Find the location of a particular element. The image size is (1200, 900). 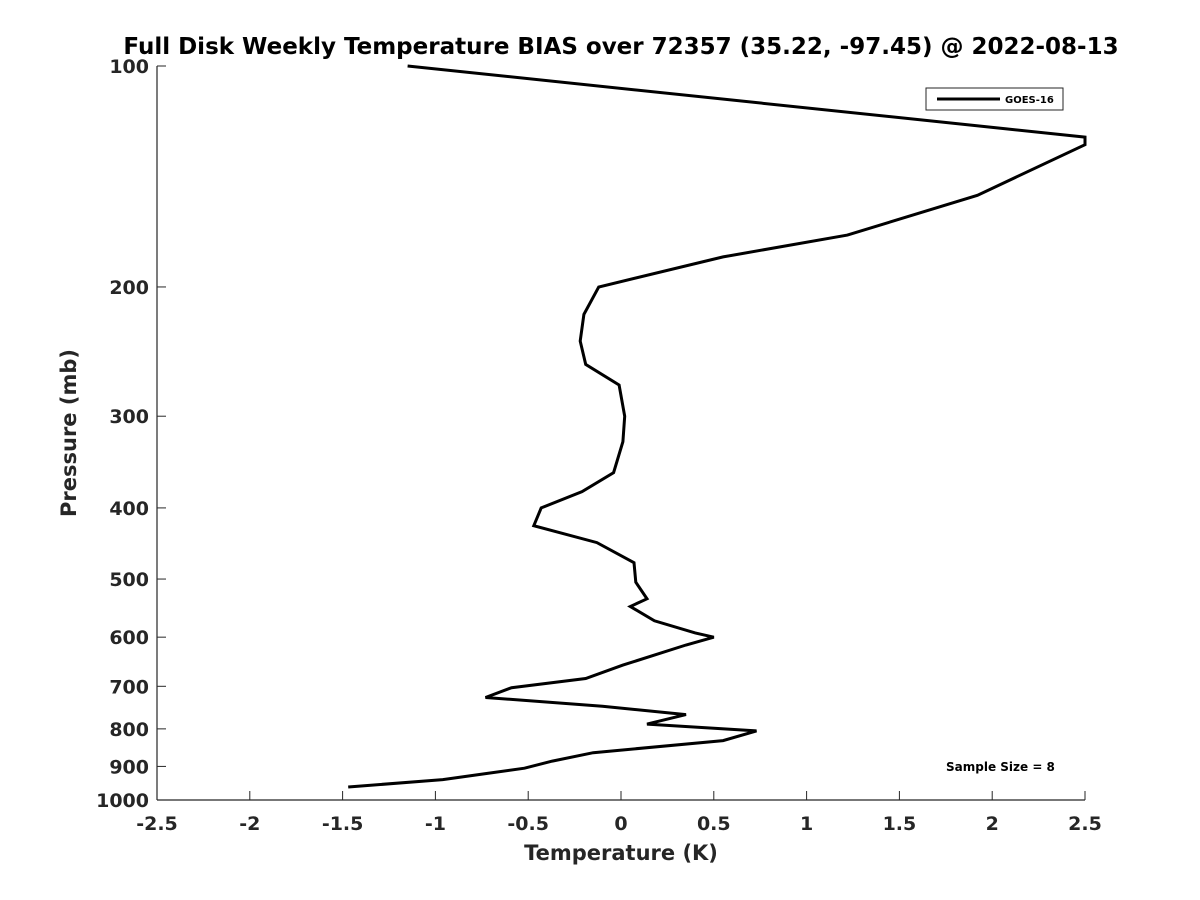

x-axis-ticks: -2.5 -2 -1.5 -1 -0.5 0 0.5 1 1.5 2 2.5 is located at coordinates (619, 813).